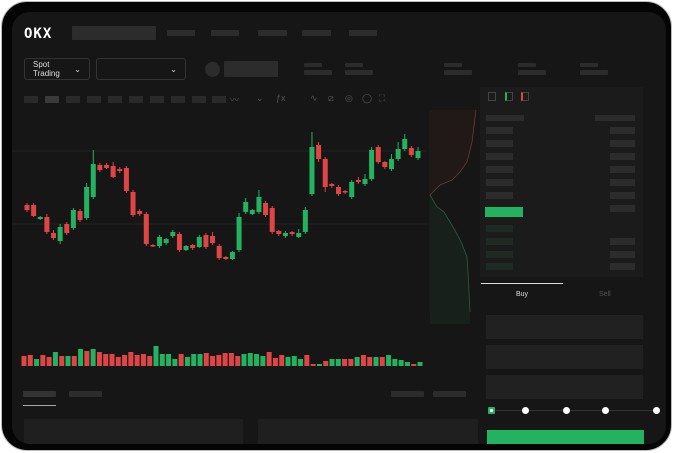  Describe the element at coordinates (85, 394) in the screenshot. I see `tab-order-history` at that location.